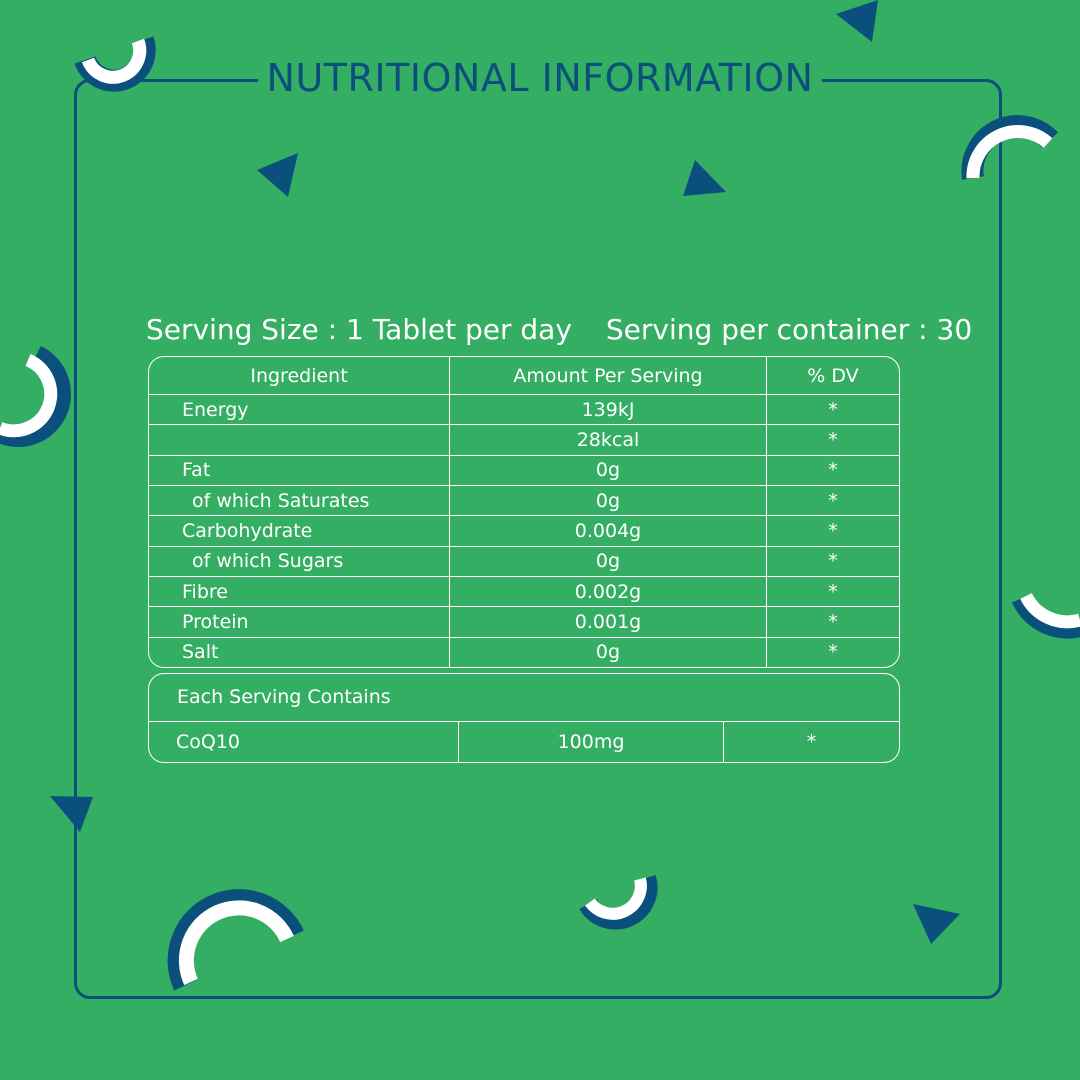  What do you see at coordinates (299, 531) in the screenshot?
I see `ingredient-cell: Carbohydrate` at bounding box center [299, 531].